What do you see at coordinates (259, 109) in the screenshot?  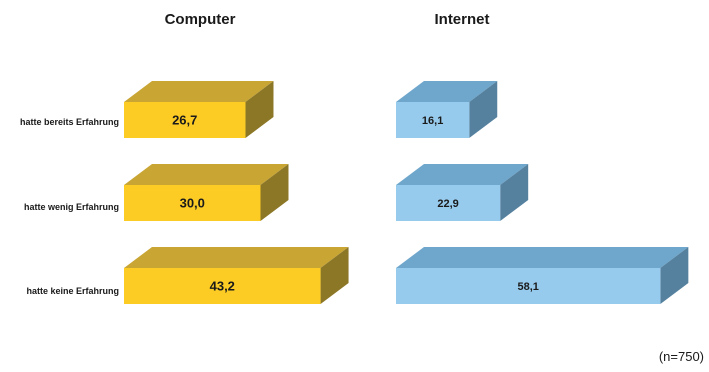 I see `bar-computer-bereits-side` at bounding box center [259, 109].